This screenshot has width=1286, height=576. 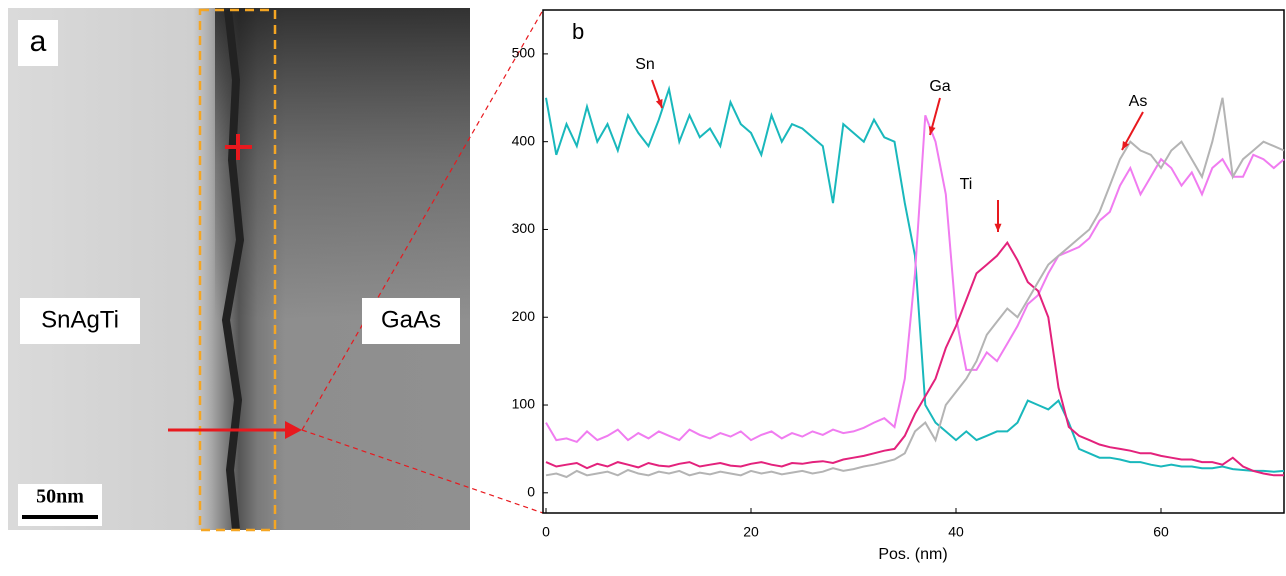 I want to click on series-label: Ti, so click(x=966, y=184).